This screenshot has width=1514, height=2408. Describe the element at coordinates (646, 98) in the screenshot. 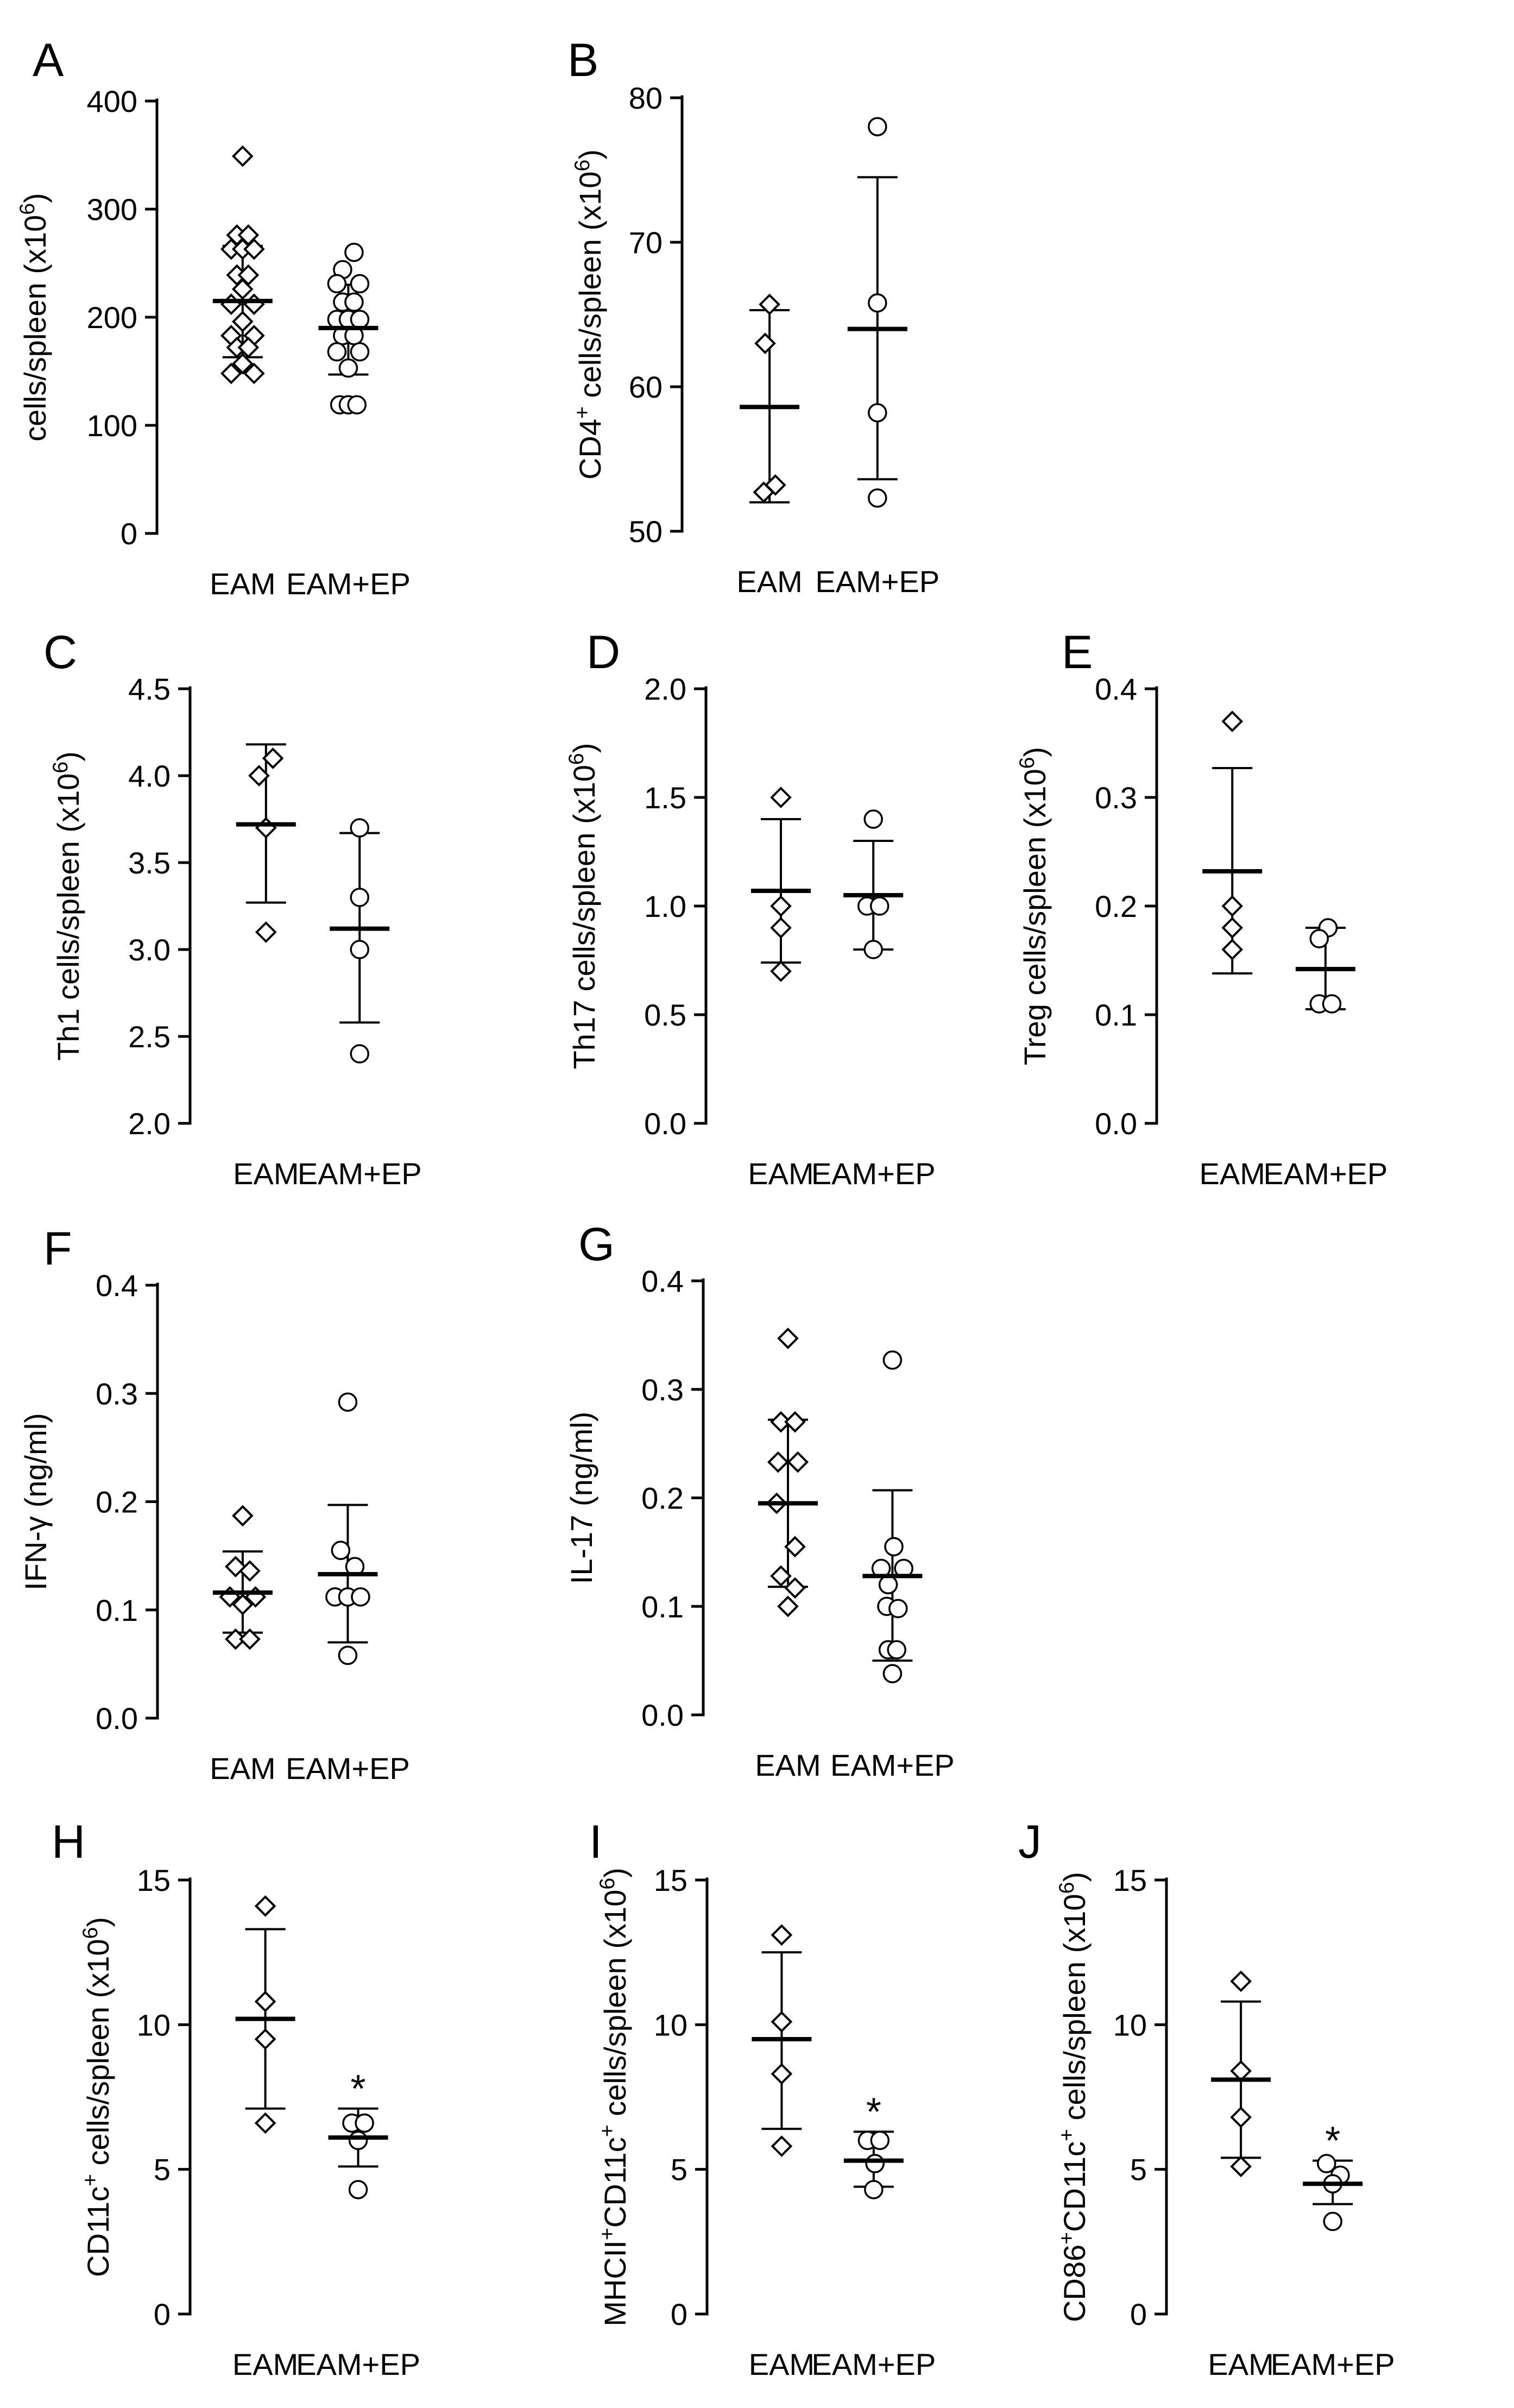

I see `y-tick-label: 80` at that location.